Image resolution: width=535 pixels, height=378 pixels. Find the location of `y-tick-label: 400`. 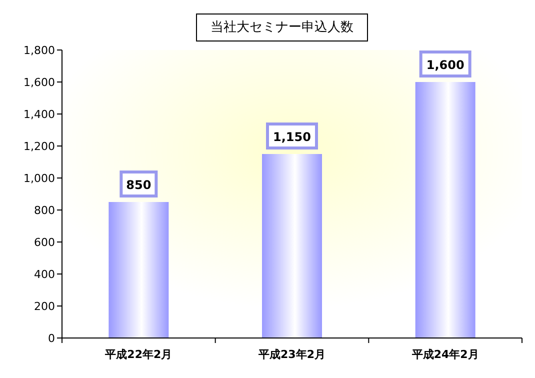

y-tick-label: 400 is located at coordinates (44, 274).